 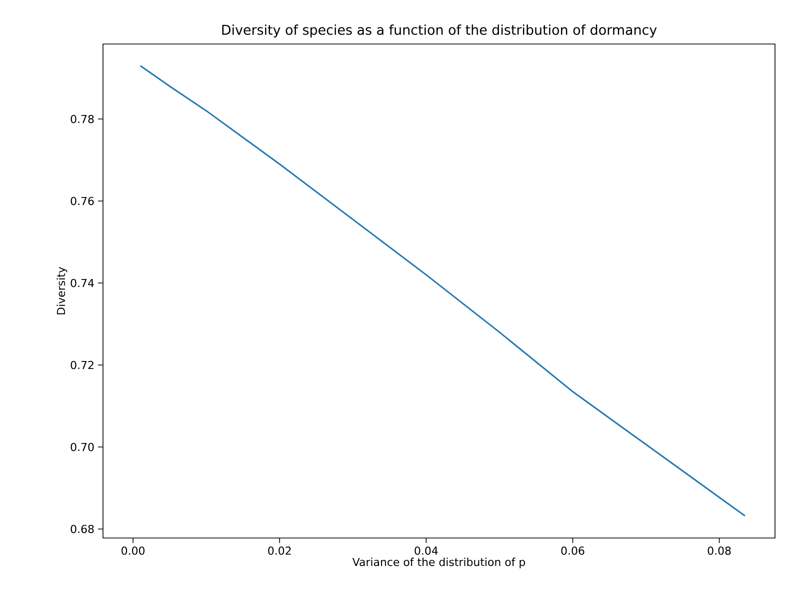 What do you see at coordinates (82, 447) in the screenshot?
I see `y-tick-label: 0.70` at bounding box center [82, 447].